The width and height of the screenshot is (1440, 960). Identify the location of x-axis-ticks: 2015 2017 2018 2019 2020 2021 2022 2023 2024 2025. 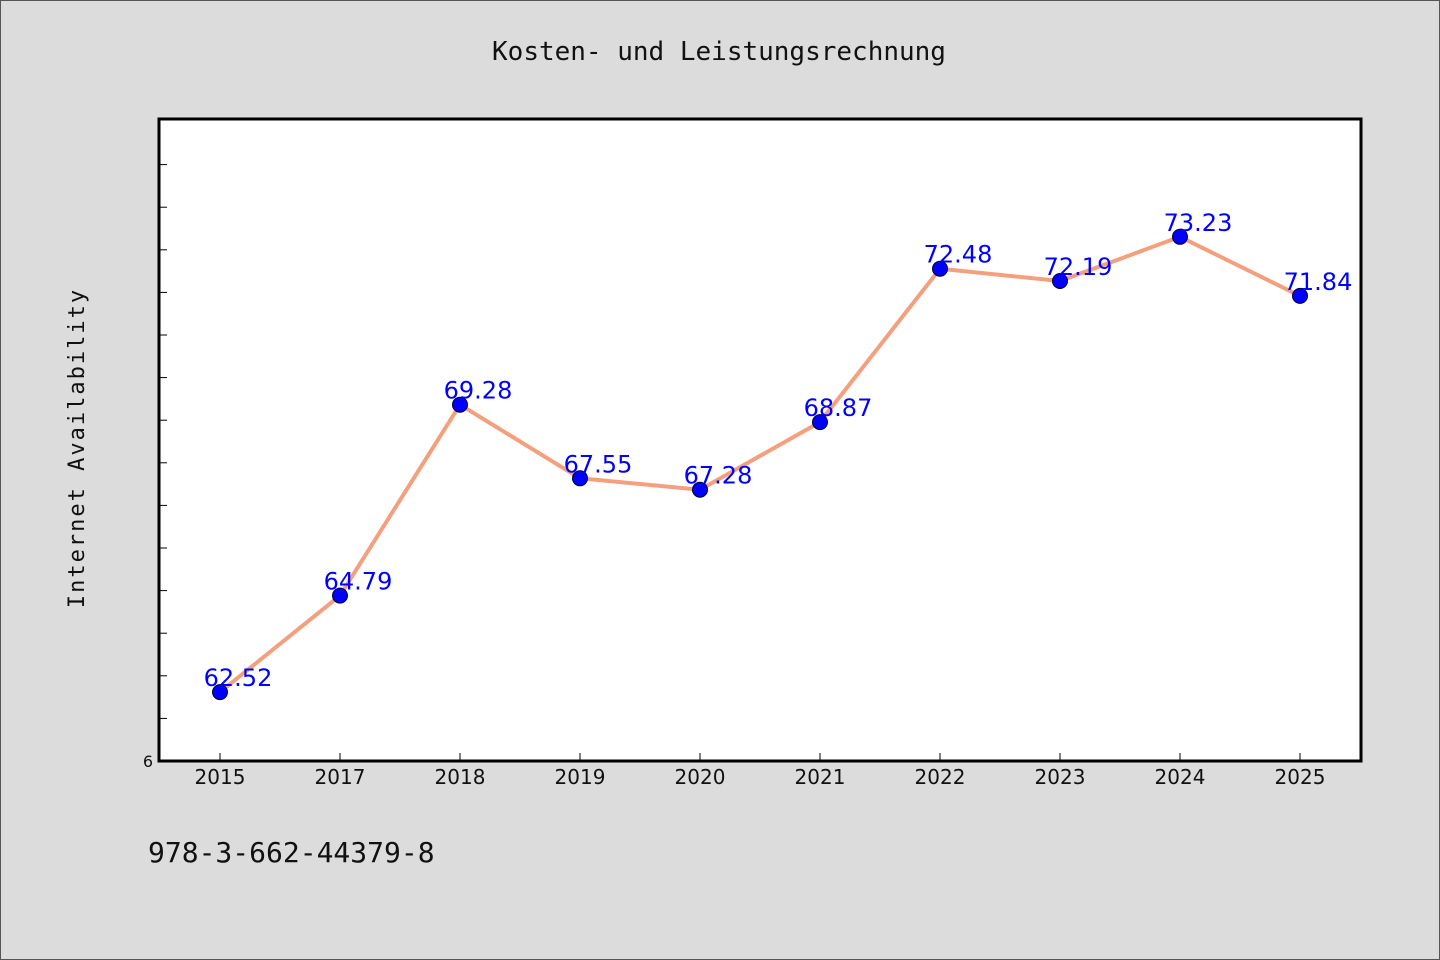
(760, 771).